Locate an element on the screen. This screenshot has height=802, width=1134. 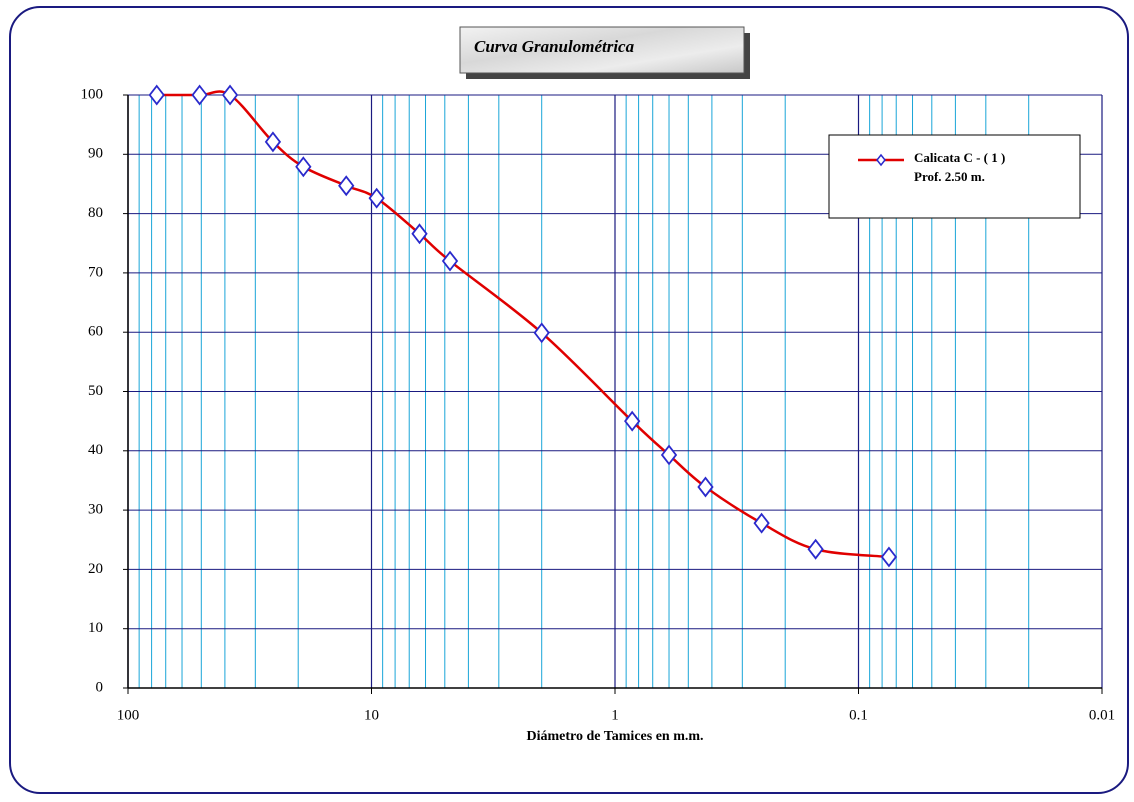
y-tick-label: 0 is located at coordinates (100, 687).